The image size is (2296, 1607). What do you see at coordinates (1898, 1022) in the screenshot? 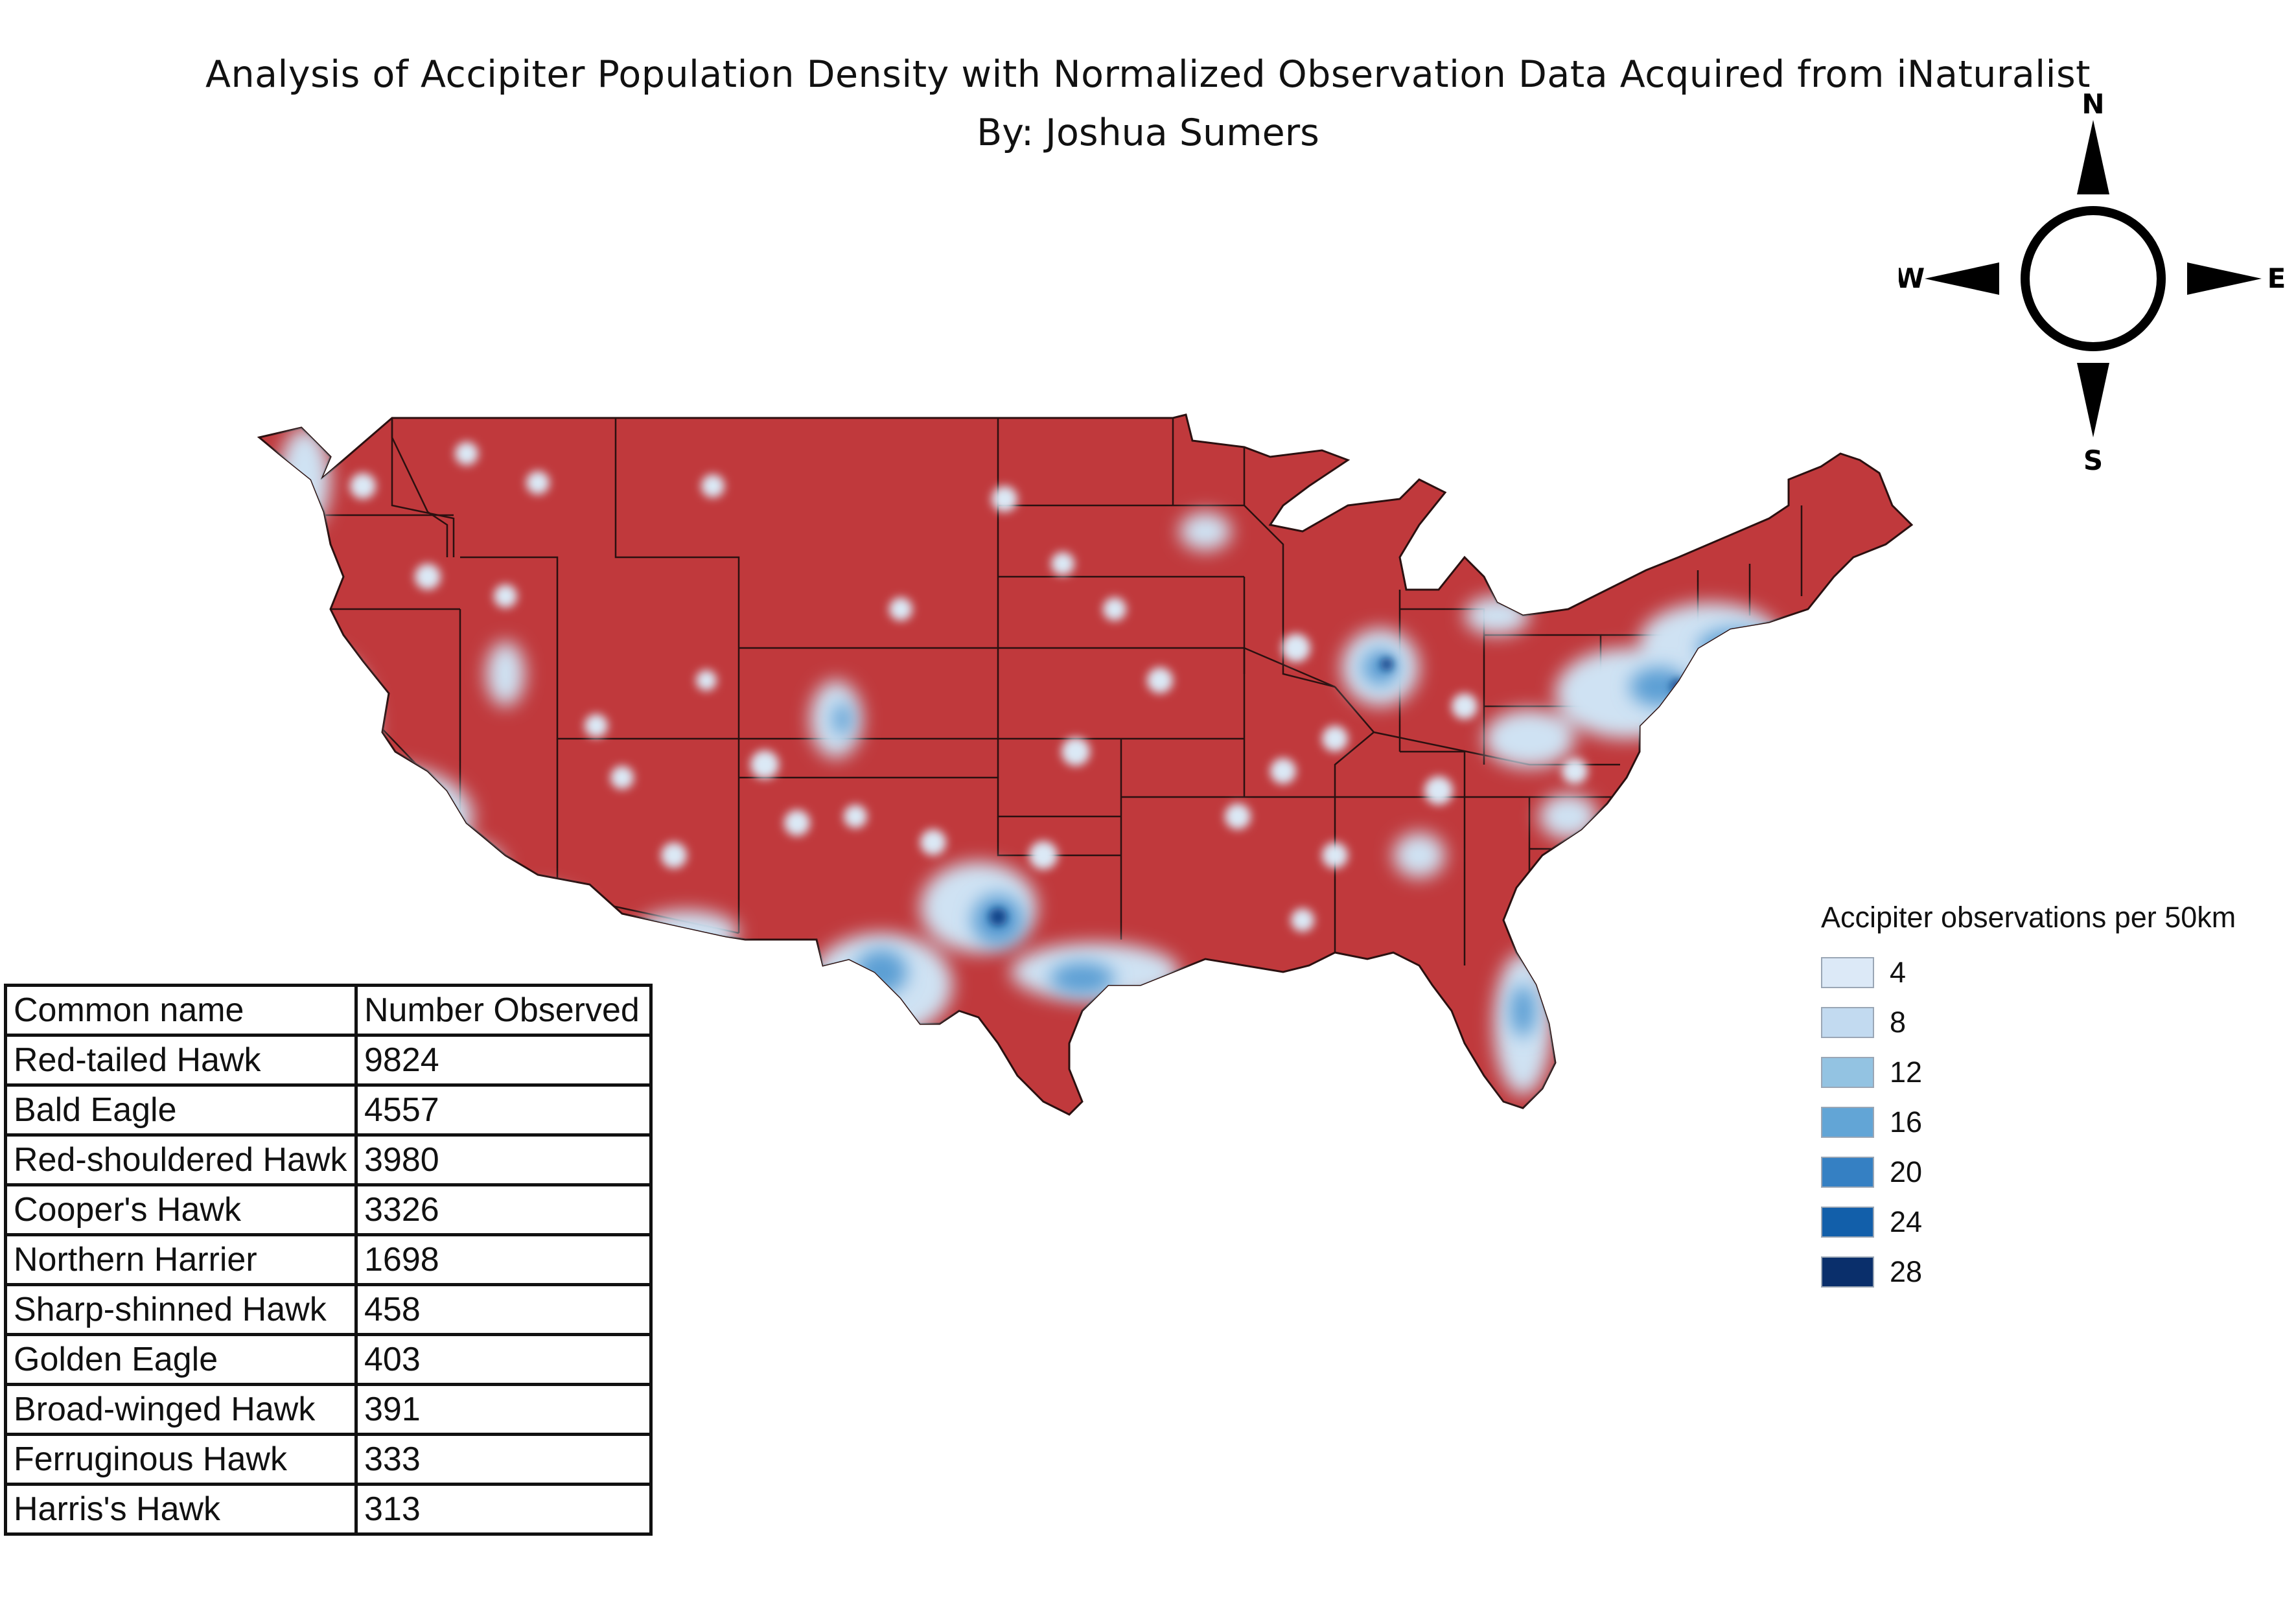
I see `legend-label: 8` at bounding box center [1898, 1022].